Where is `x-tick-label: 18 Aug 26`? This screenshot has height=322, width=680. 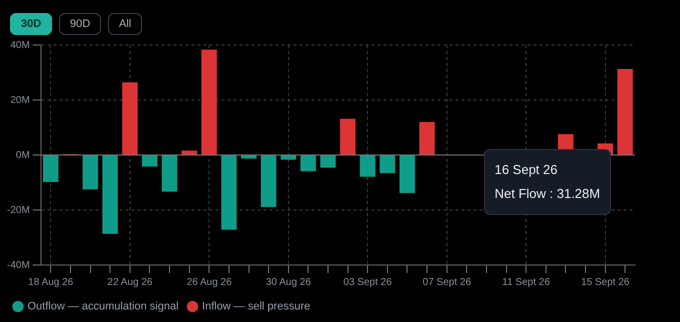 x-tick-label: 18 Aug 26 is located at coordinates (51, 282).